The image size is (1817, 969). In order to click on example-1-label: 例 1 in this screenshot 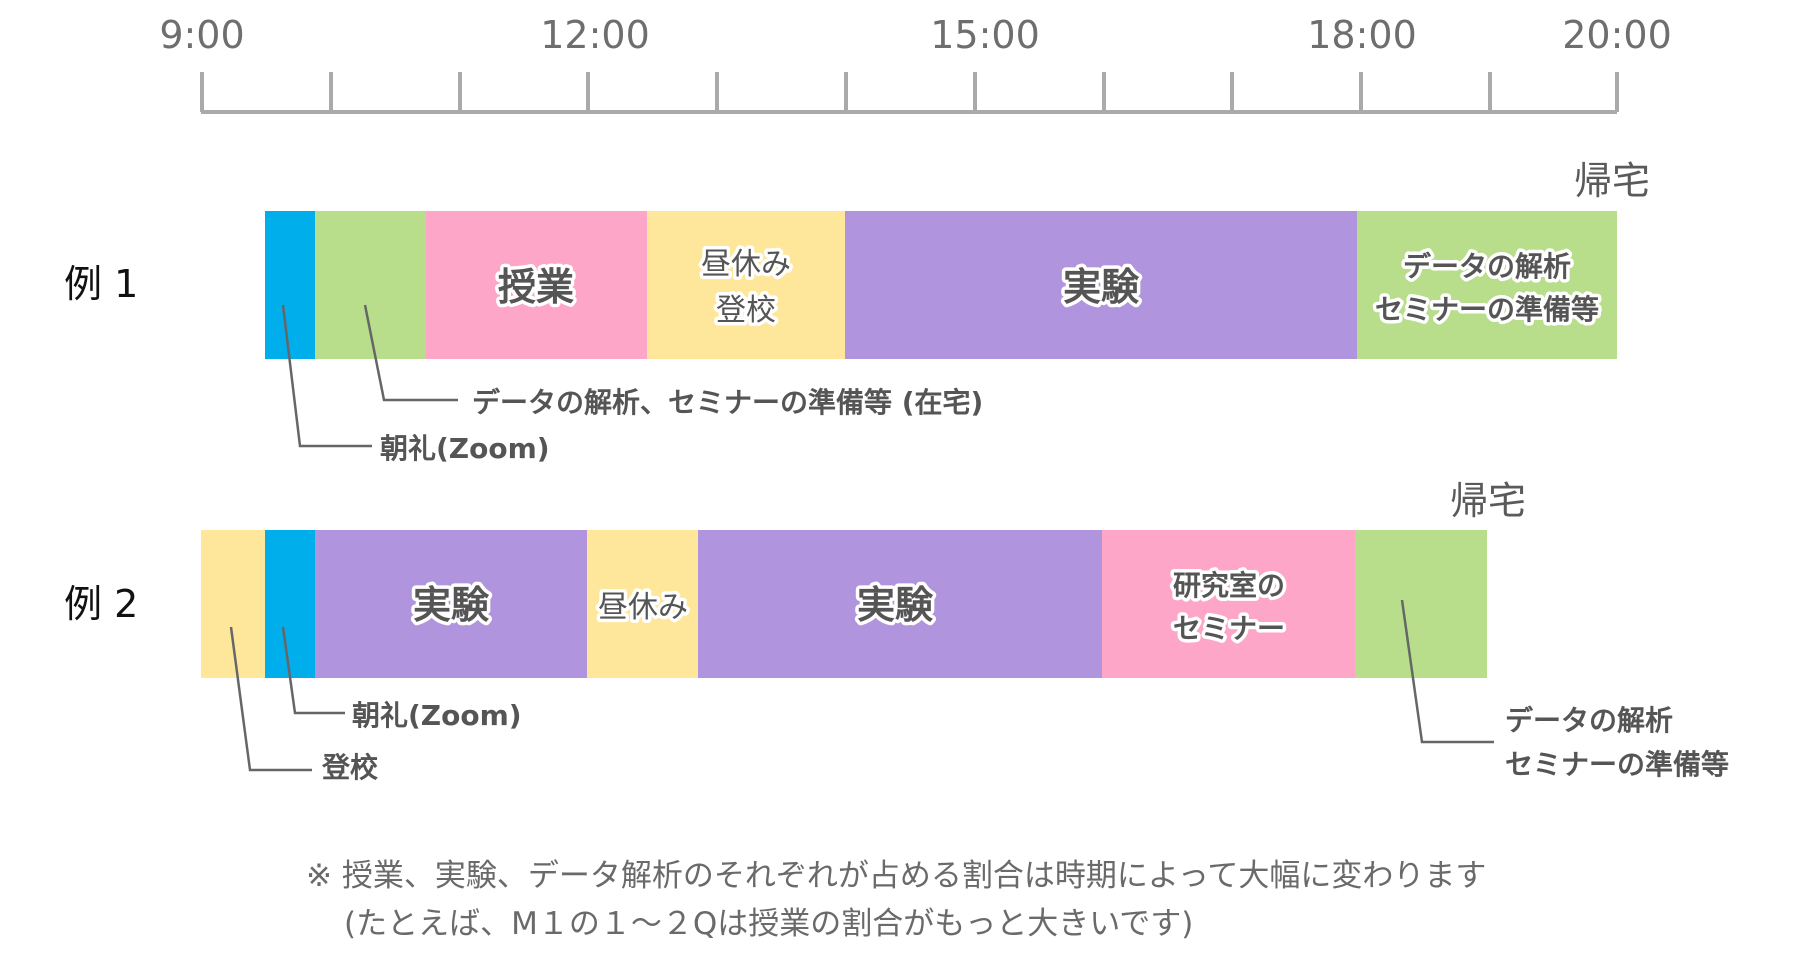, I will do `click(101, 284)`.